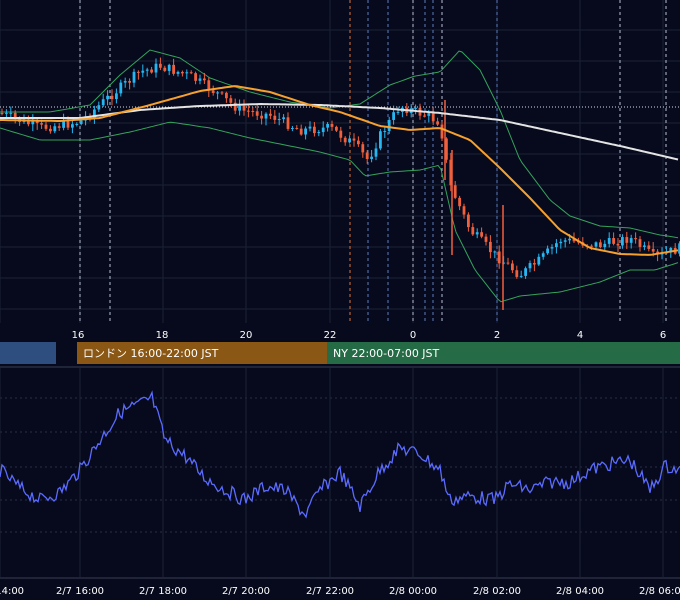 This screenshot has height=600, width=680. Describe the element at coordinates (151, 353) in the screenshot. I see `session-label: ロンドン 16:00-22:00 JST` at that location.